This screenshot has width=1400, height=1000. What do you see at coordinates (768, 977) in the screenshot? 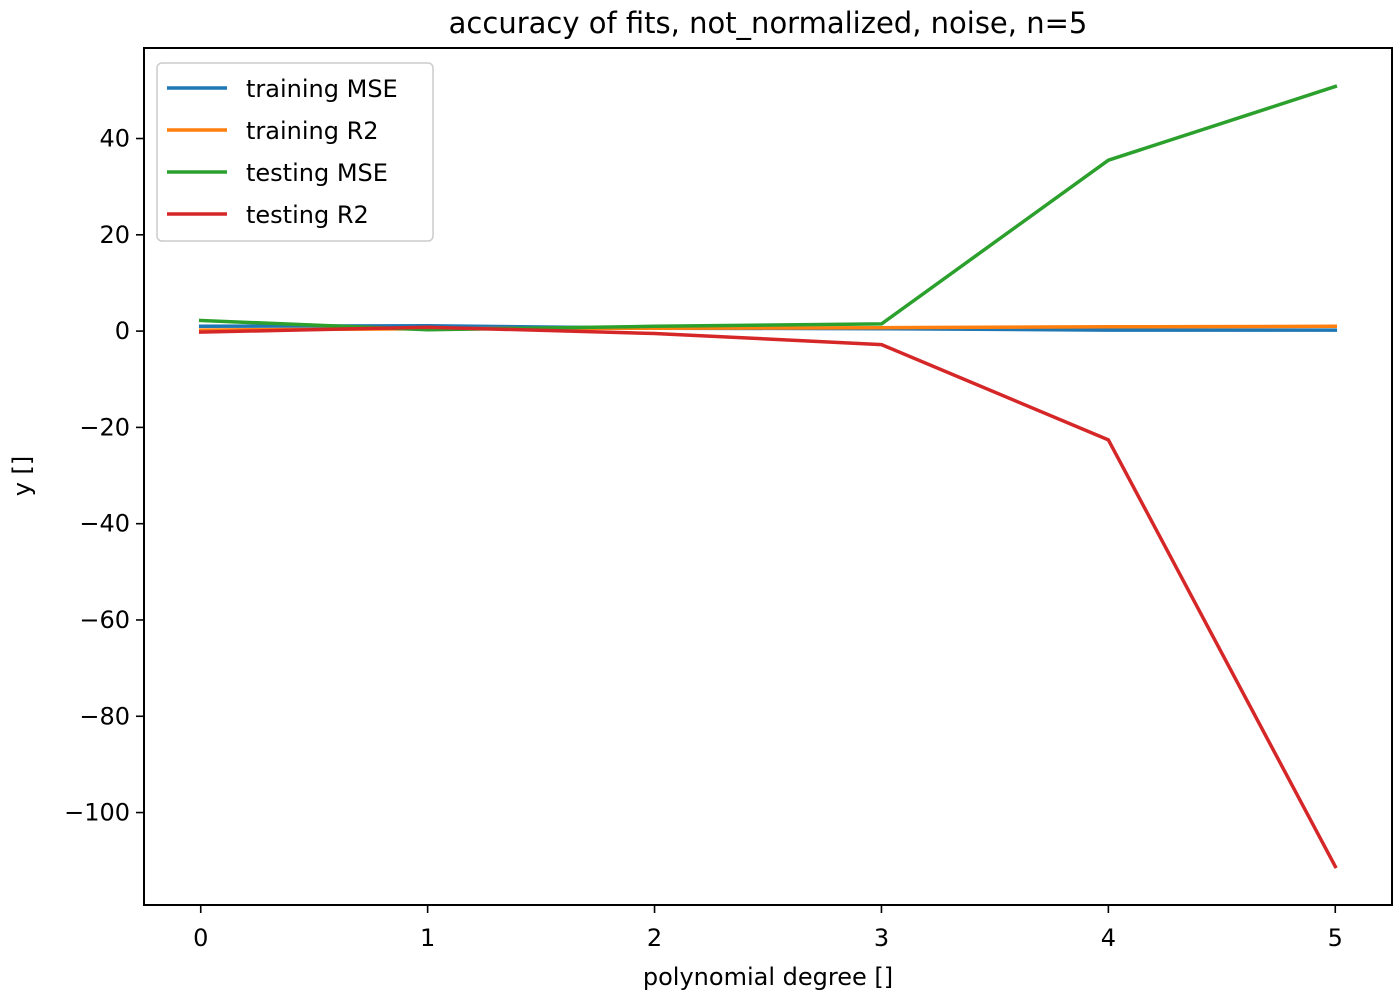
I see `x-axis-label: polynomial degree []` at bounding box center [768, 977].